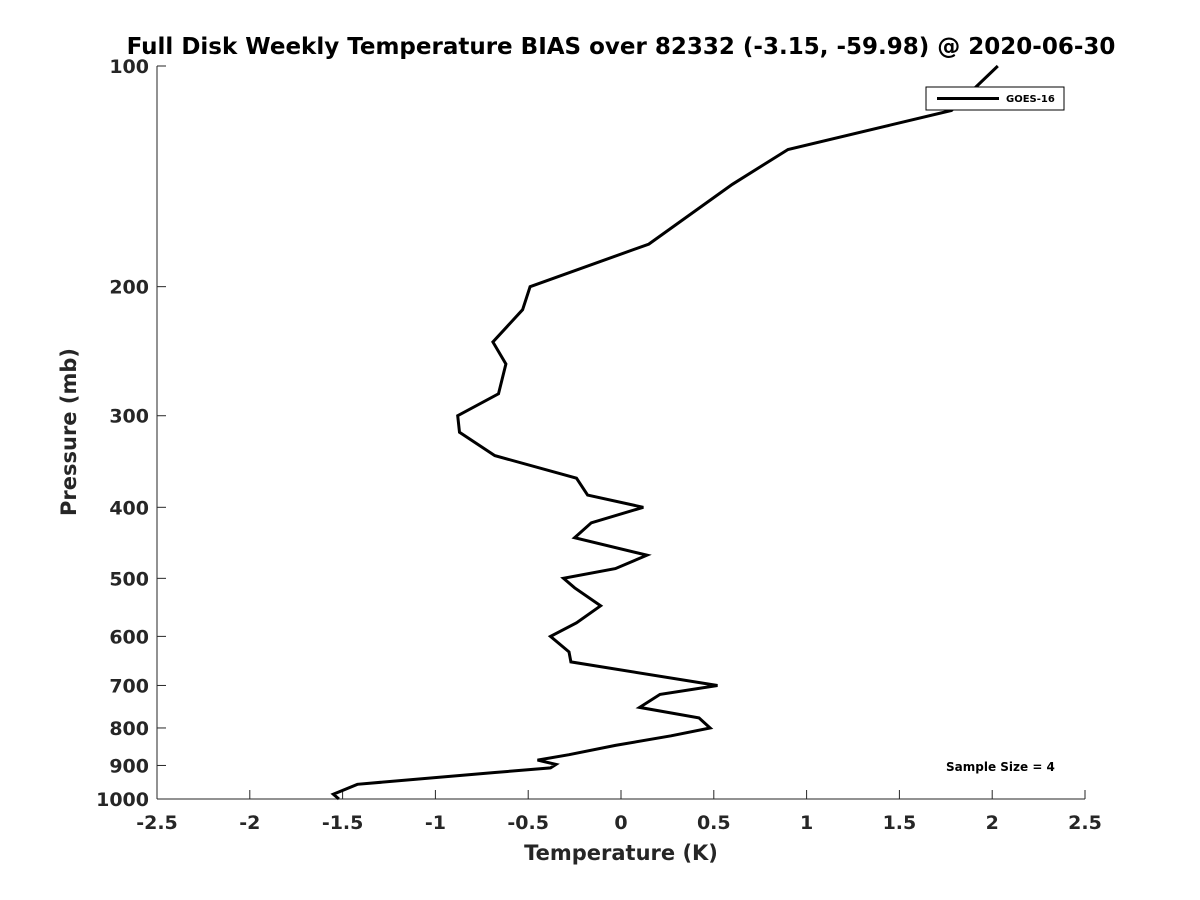 This screenshot has width=1200, height=900. What do you see at coordinates (131, 433) in the screenshot?
I see `y-axis-ticks: 100 200 300 400 500 600 700 800 900 1000` at bounding box center [131, 433].